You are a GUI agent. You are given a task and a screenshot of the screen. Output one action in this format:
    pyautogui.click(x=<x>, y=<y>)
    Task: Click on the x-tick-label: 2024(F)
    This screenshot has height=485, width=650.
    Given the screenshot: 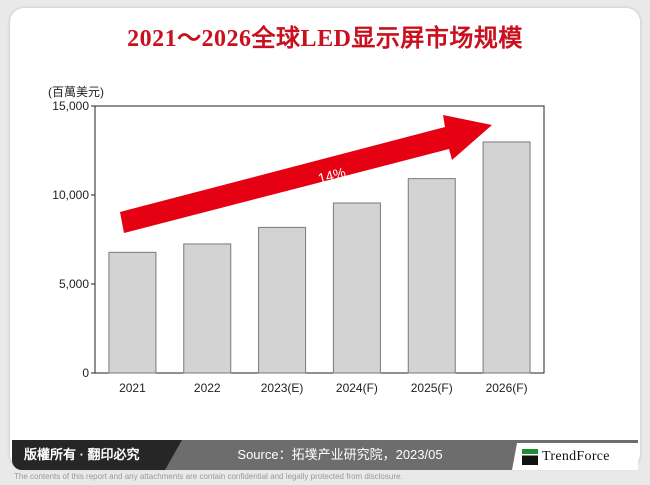 What is the action you would take?
    pyautogui.click(x=357, y=388)
    